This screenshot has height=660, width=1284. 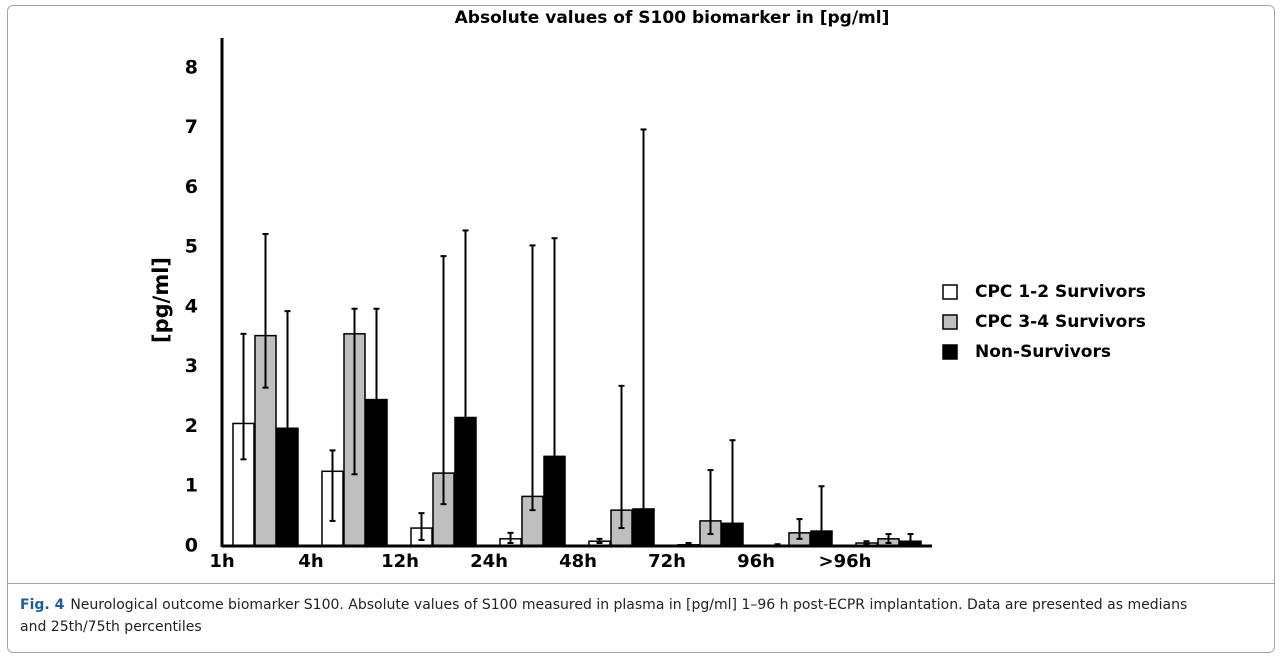 I want to click on y-tick-label: 0, so click(x=191, y=546).